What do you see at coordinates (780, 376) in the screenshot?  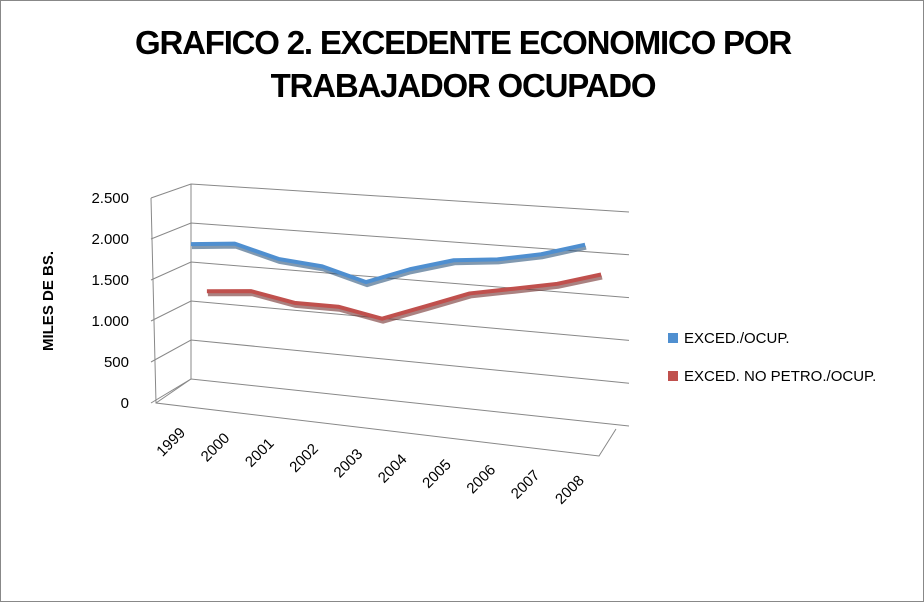 I see `legend-label: EXCED. NO PETRO./OCUP.` at bounding box center [780, 376].